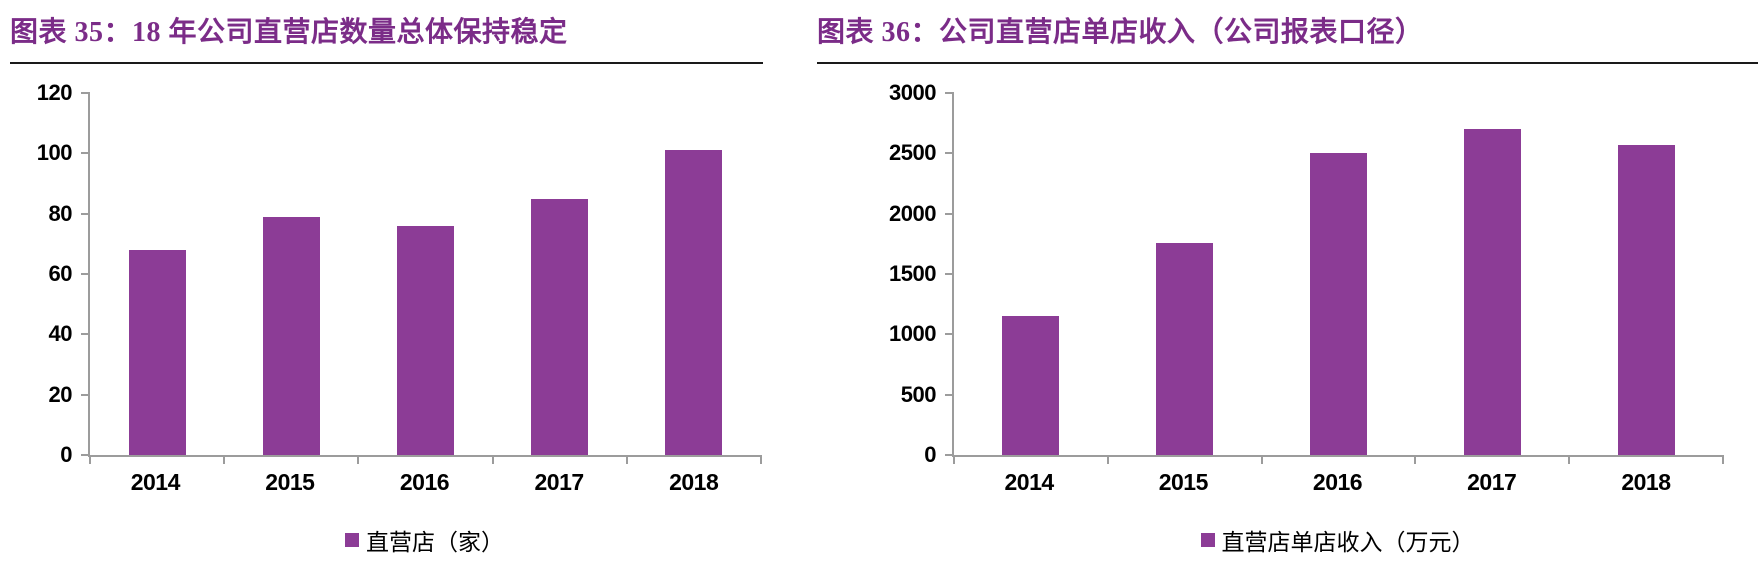 The height and width of the screenshot is (584, 1762). I want to click on y-axis-tick-label: 40, so click(60, 334).